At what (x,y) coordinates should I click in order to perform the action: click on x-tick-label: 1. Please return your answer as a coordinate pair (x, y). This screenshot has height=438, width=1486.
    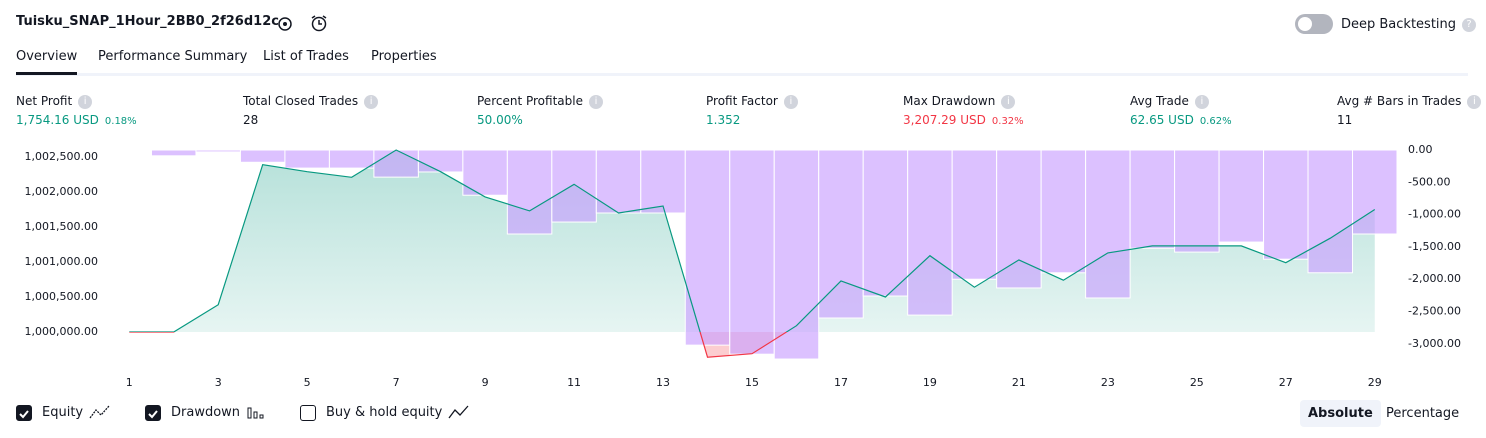
    Looking at the image, I should click on (129, 382).